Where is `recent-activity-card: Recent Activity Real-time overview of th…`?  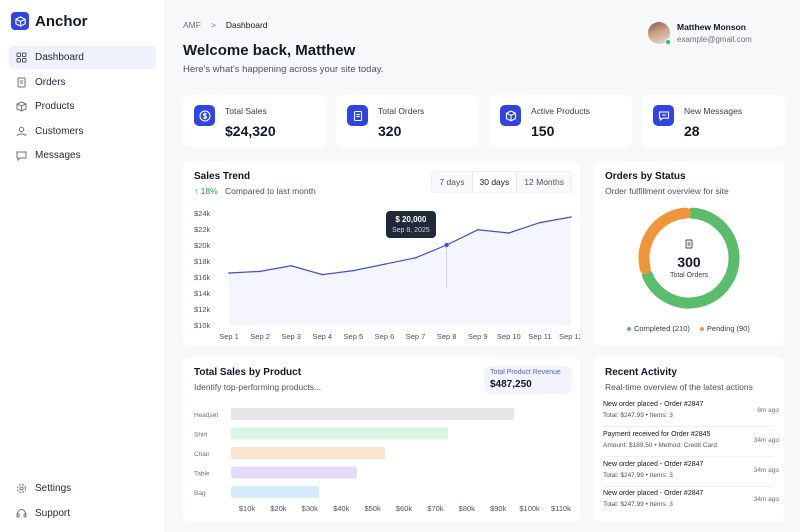 recent-activity-card: Recent Activity Real-time overview of th… is located at coordinates (689, 439).